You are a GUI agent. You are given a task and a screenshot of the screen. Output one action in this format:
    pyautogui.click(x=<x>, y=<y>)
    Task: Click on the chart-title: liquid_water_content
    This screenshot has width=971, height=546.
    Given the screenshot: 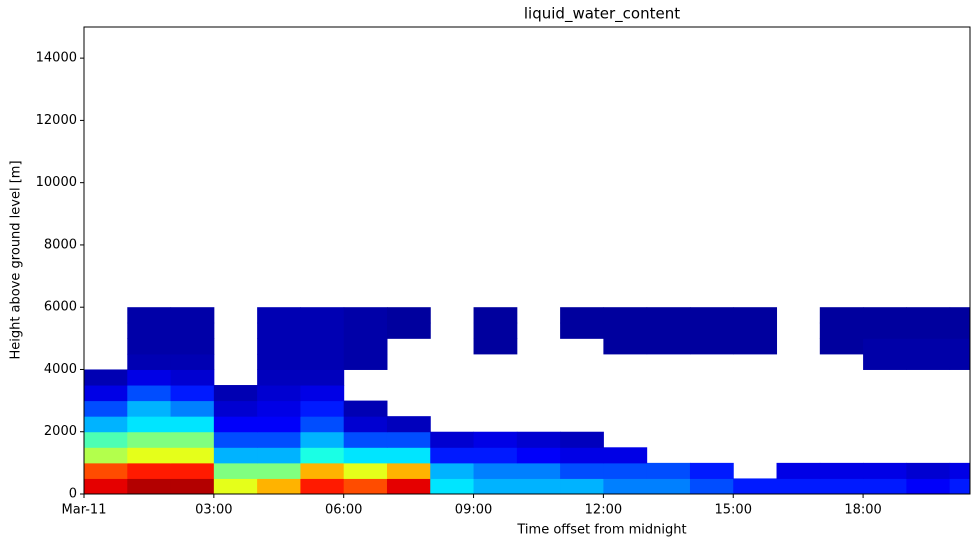 What is the action you would take?
    pyautogui.click(x=602, y=14)
    